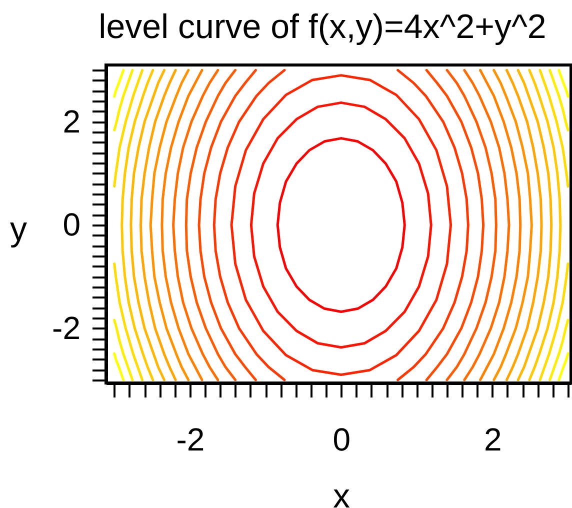 This screenshot has height=508, width=572. What do you see at coordinates (493, 440) in the screenshot?
I see `x-tick-label: 2` at bounding box center [493, 440].